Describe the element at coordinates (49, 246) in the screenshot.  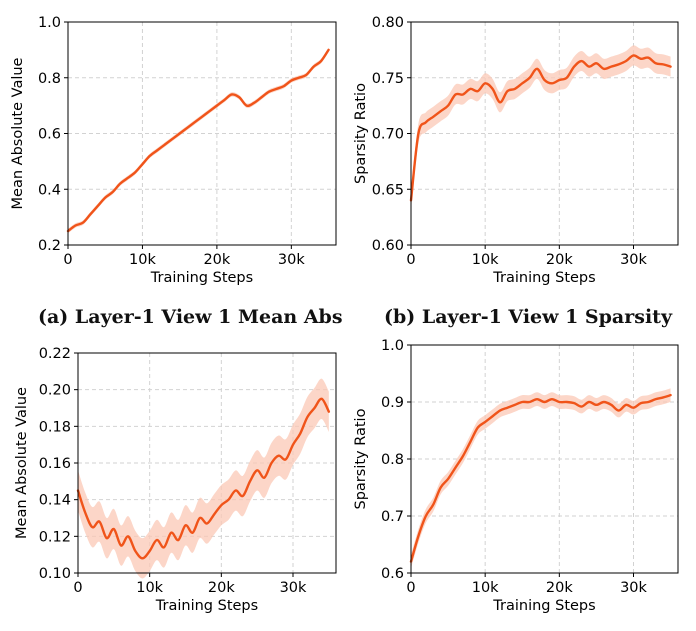
I see `y-tick-label: 0.2` at that location.